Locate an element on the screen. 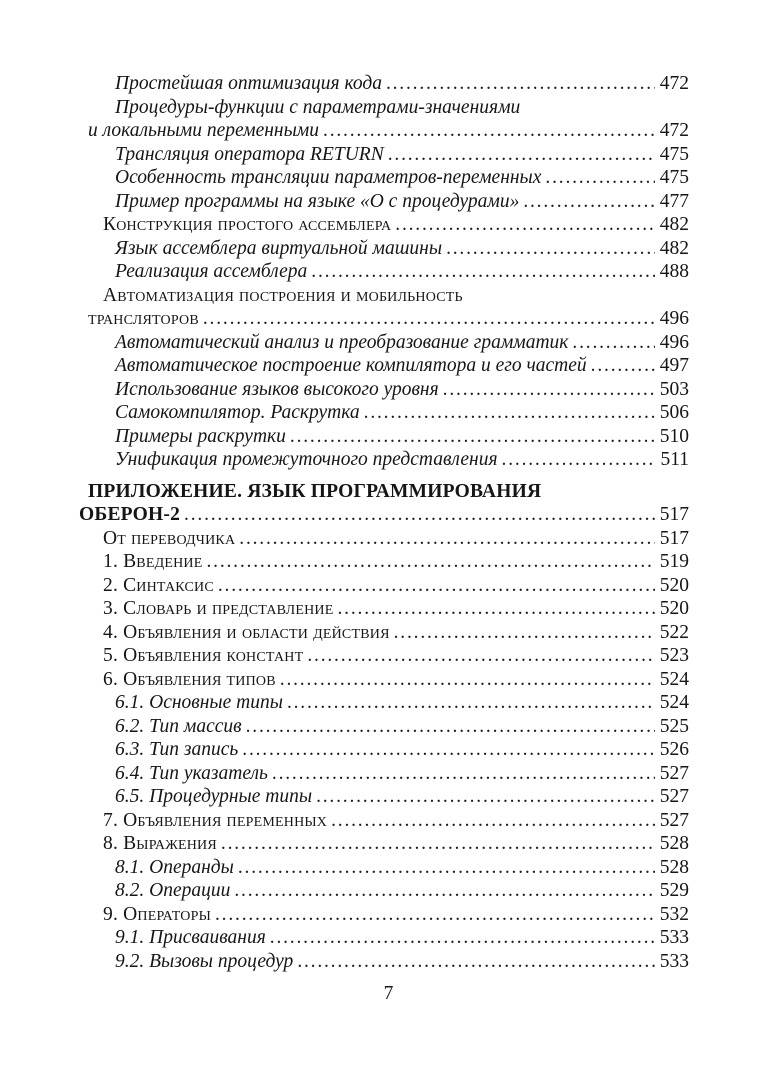  toc-entry-page: 503 is located at coordinates (674, 389).